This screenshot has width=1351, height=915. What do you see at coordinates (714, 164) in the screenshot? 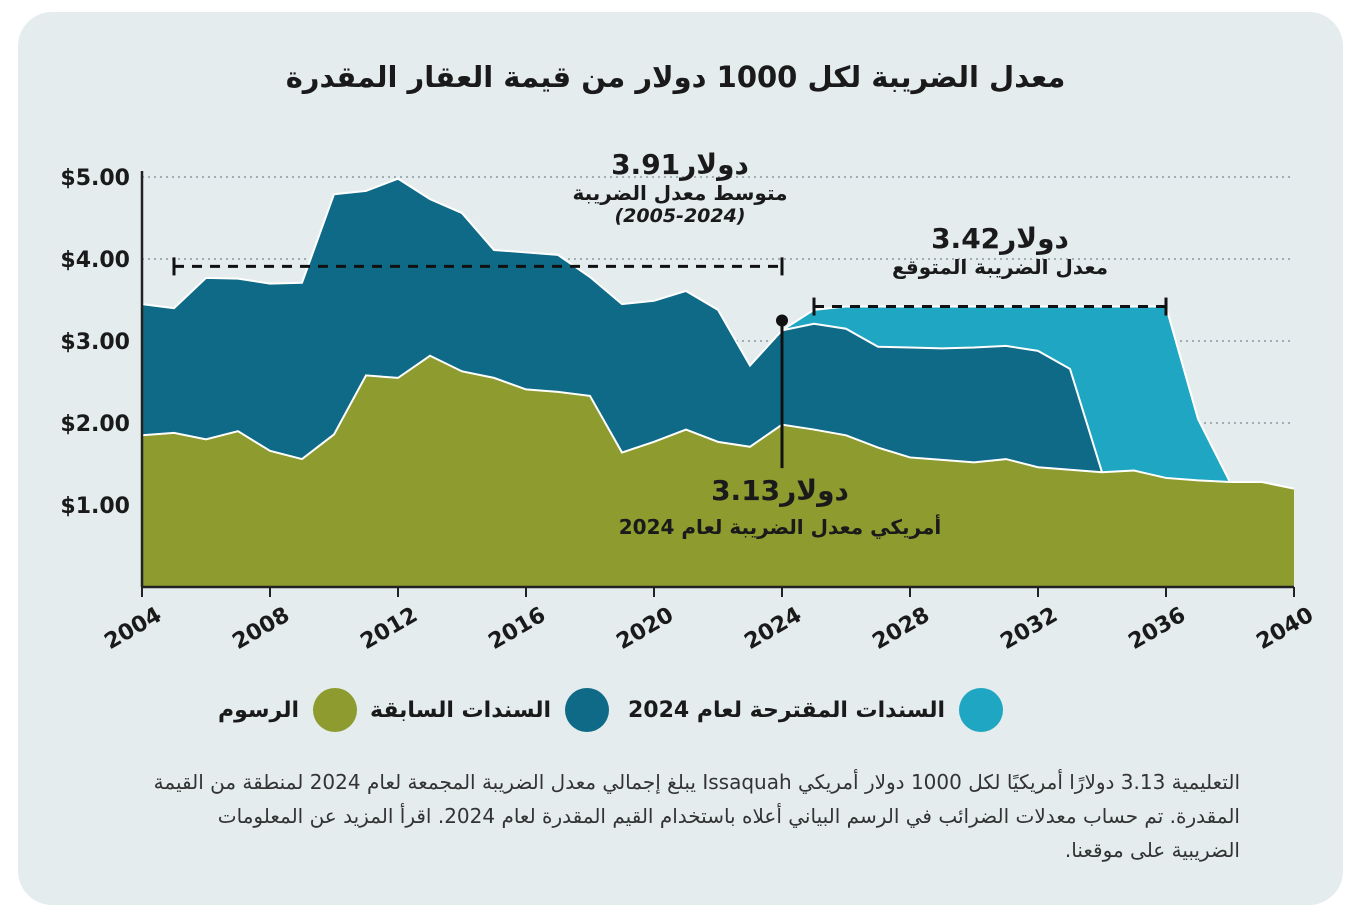
I see `average-rate-currency: دولار` at bounding box center [714, 164].